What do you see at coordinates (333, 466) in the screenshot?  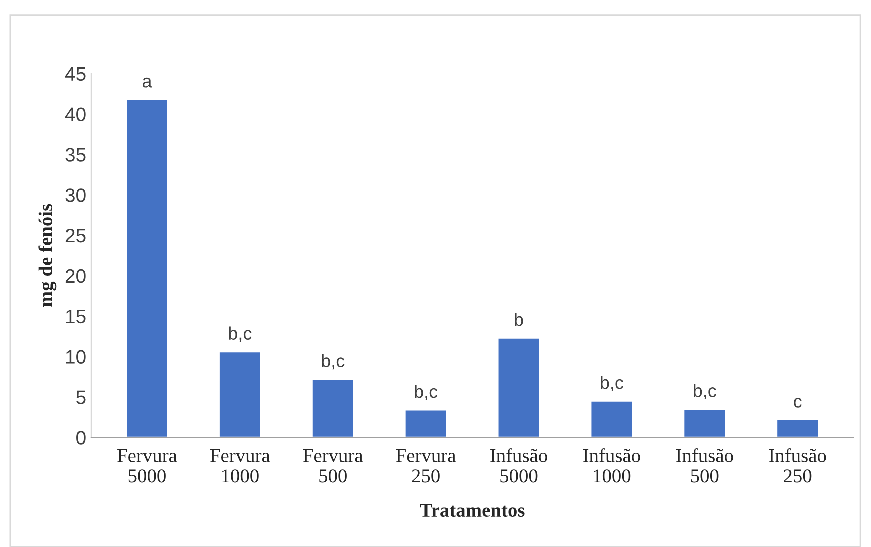 I see `x-tick-label: Fervura 500` at bounding box center [333, 466].